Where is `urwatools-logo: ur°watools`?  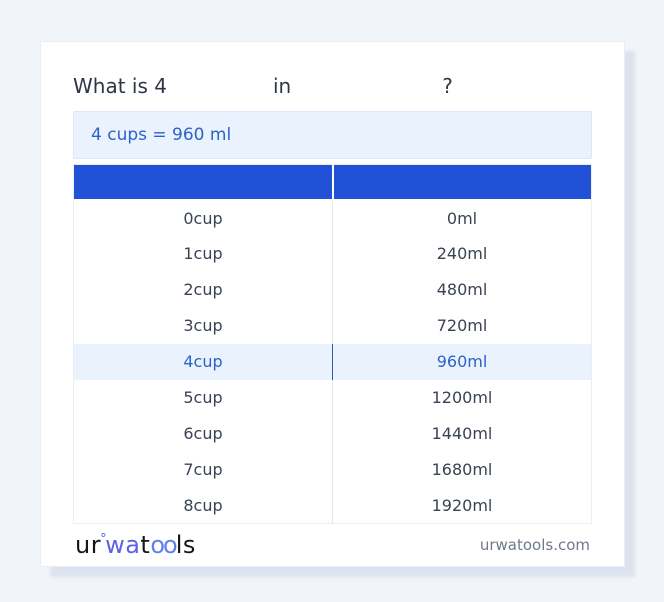 urwatools-logo: ur°watools is located at coordinates (135, 545).